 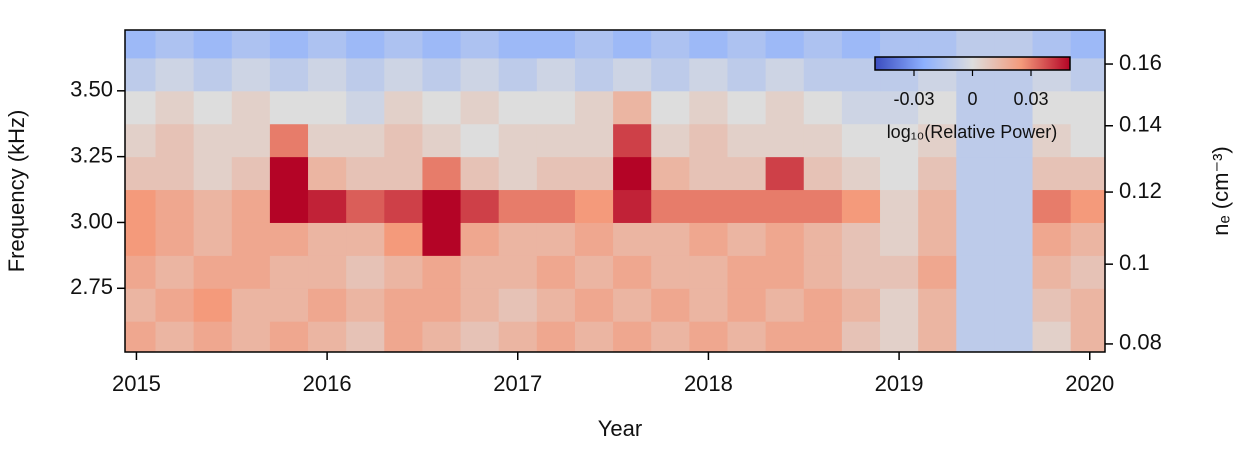 What do you see at coordinates (91, 154) in the screenshot?
I see `y-tick-label: 3.25` at bounding box center [91, 154].